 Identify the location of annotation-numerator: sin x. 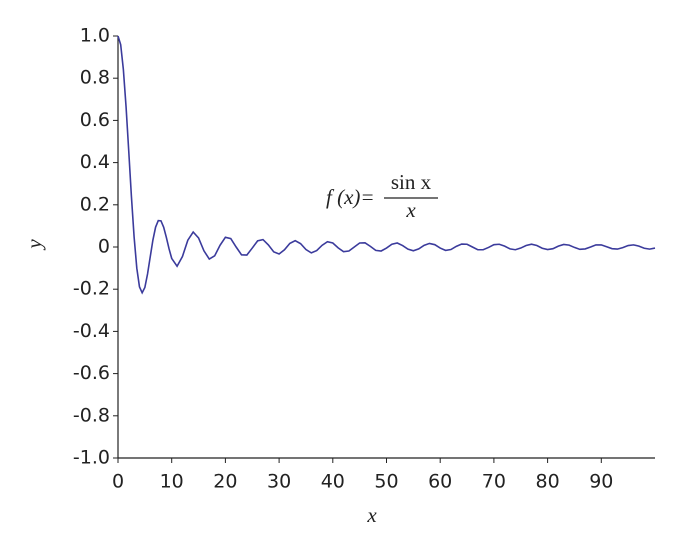
(411, 182).